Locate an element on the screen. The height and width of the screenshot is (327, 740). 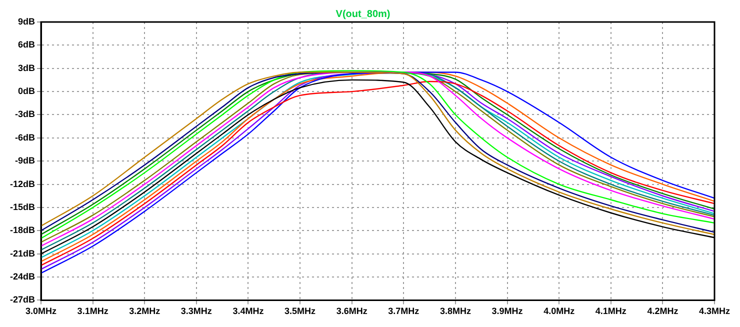
y-tick-label: 3dB is located at coordinates (27, 67).